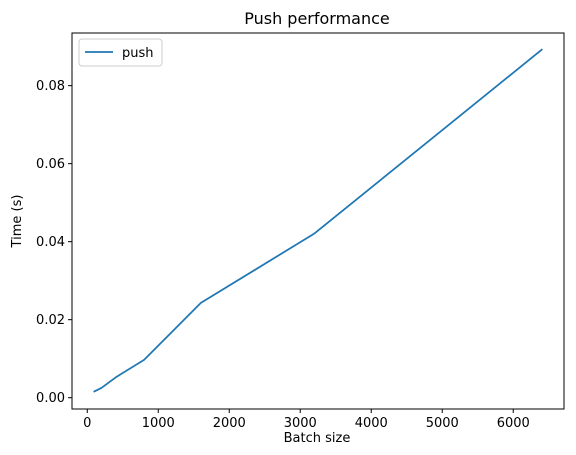 This screenshot has height=455, width=576. Describe the element at coordinates (50, 242) in the screenshot. I see `y-tick-label: 0.04` at that location.